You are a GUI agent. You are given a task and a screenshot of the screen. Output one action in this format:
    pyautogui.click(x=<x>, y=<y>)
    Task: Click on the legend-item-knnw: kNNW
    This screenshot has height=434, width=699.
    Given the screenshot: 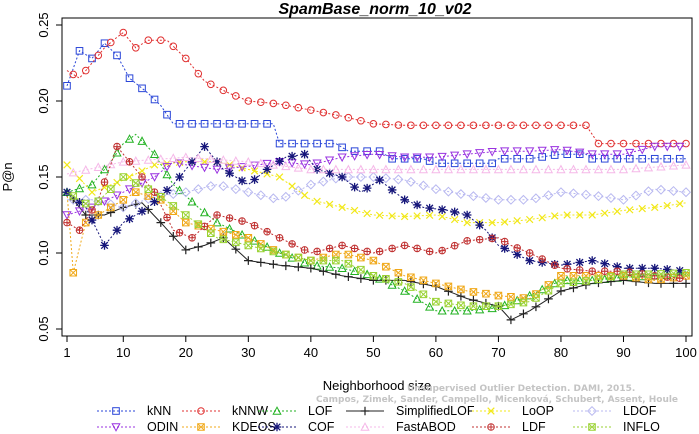 What is the action you would take?
    pyautogui.click(x=225, y=411)
    